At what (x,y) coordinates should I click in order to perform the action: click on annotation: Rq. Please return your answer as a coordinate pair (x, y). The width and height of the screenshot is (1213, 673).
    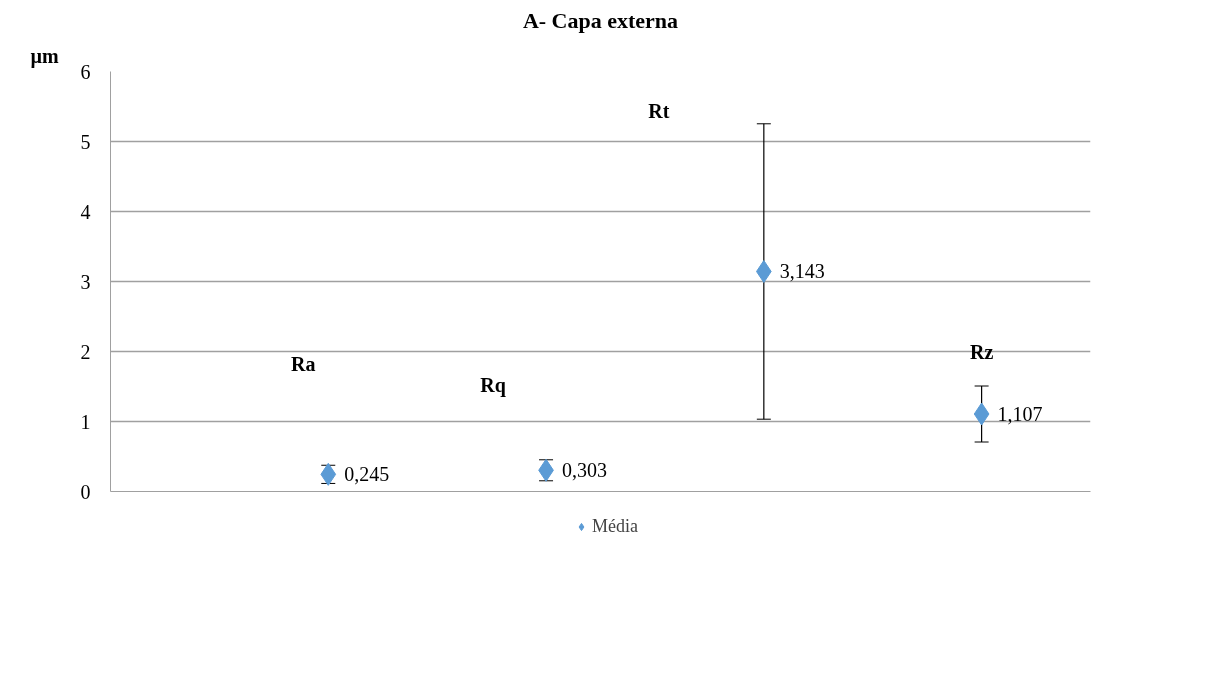
    Looking at the image, I should click on (493, 386).